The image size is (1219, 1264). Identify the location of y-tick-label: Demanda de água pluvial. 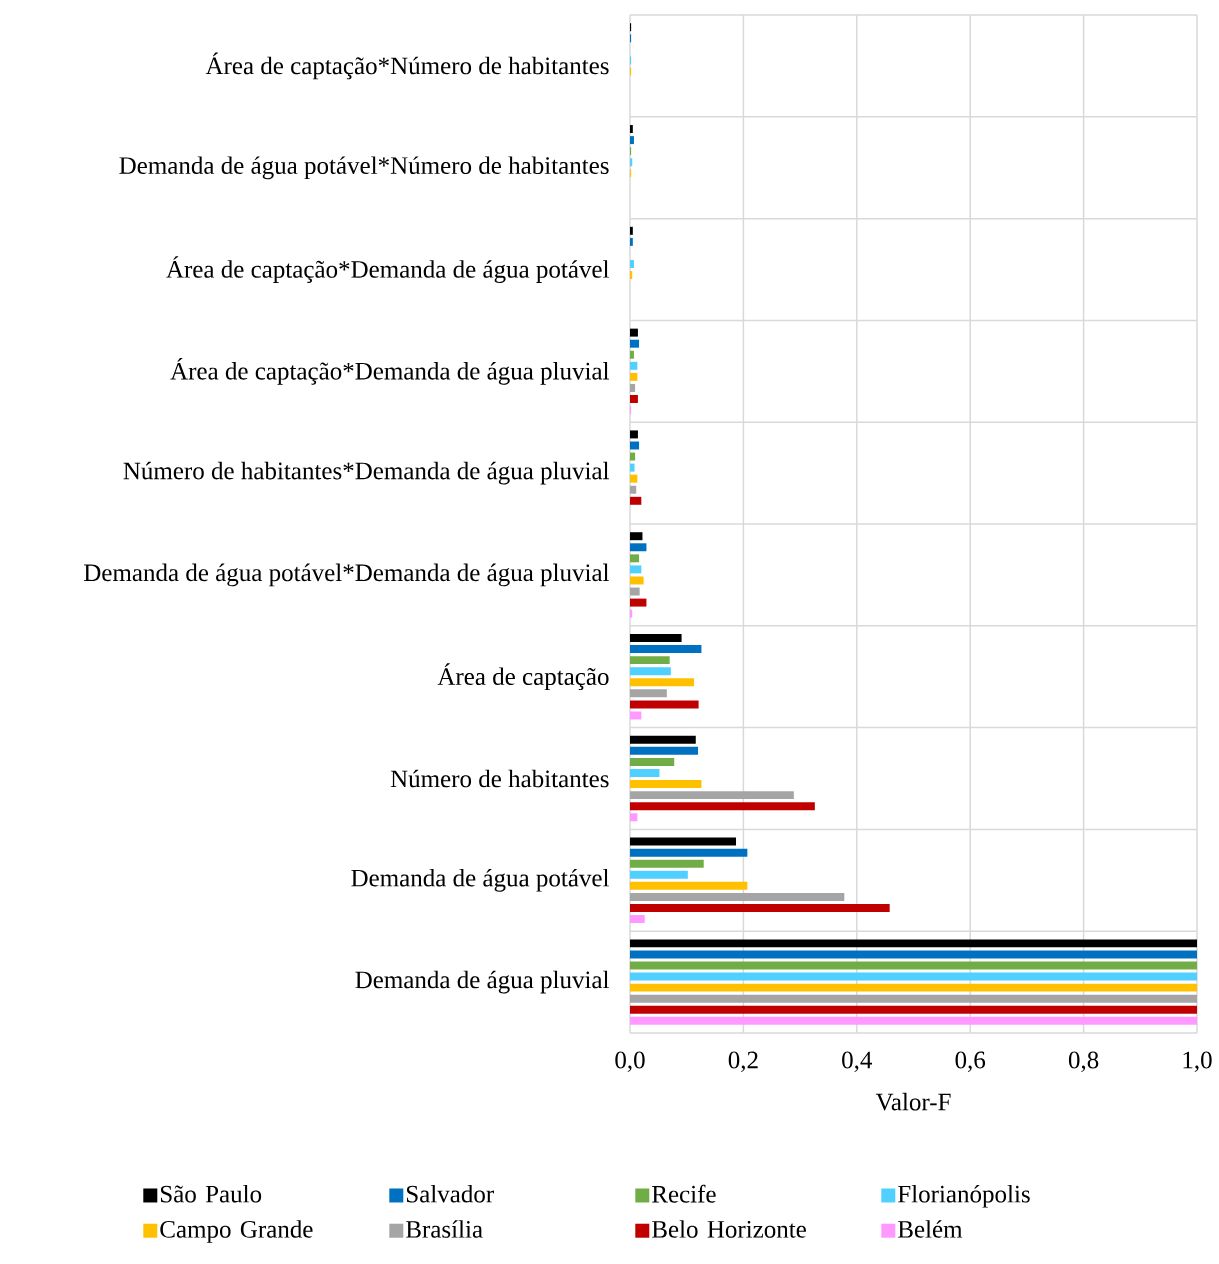
(482, 982).